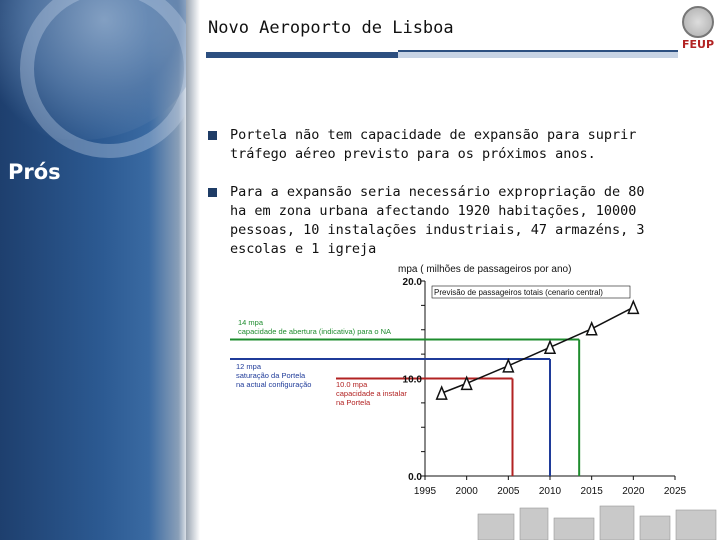 This screenshot has width=720, height=540. I want to click on y-tick-label: 0.0, so click(415, 477).